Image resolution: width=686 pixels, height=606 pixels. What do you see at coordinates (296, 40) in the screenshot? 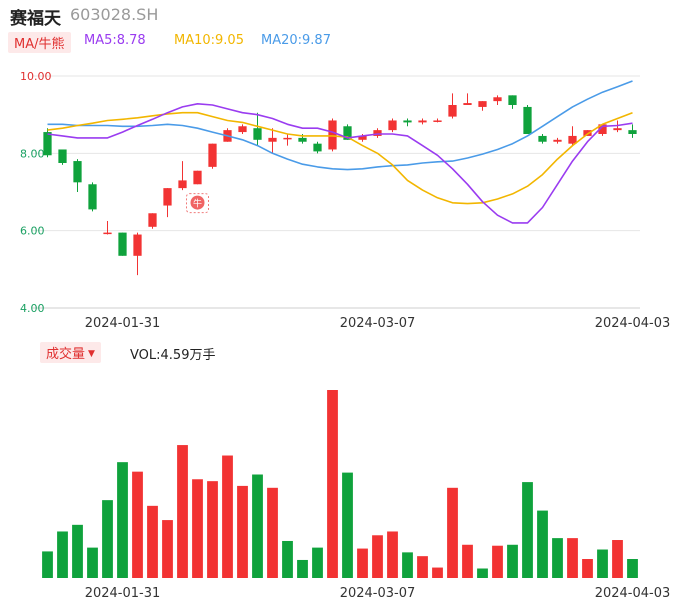
I see `ma20-value: MA20:9.87` at bounding box center [296, 40].